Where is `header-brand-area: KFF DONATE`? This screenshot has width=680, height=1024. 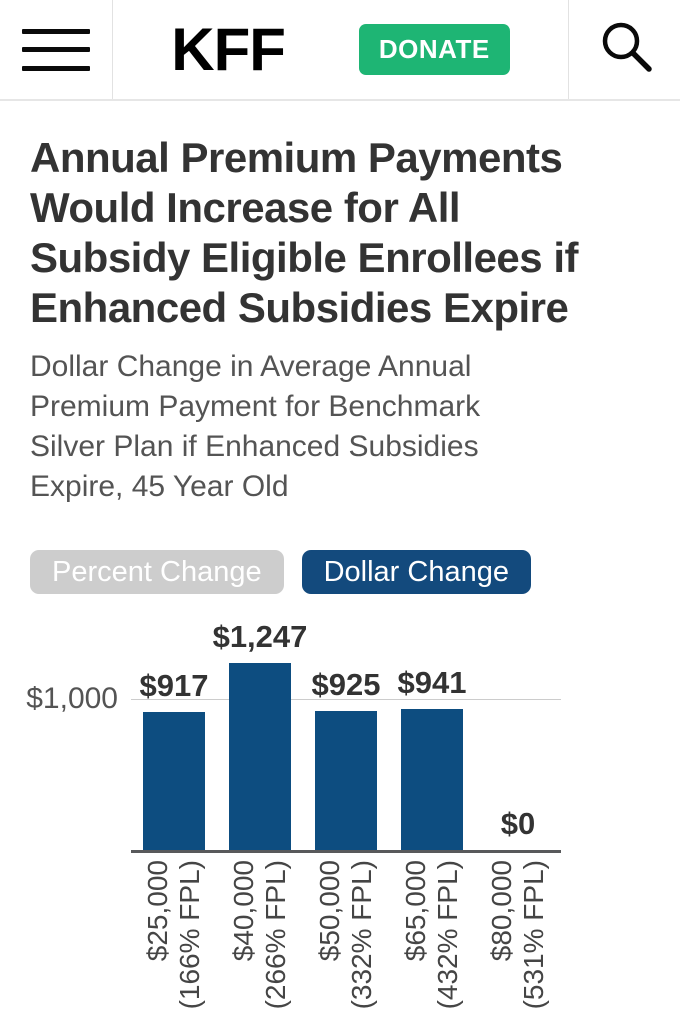 header-brand-area: KFF DONATE is located at coordinates (340, 49).